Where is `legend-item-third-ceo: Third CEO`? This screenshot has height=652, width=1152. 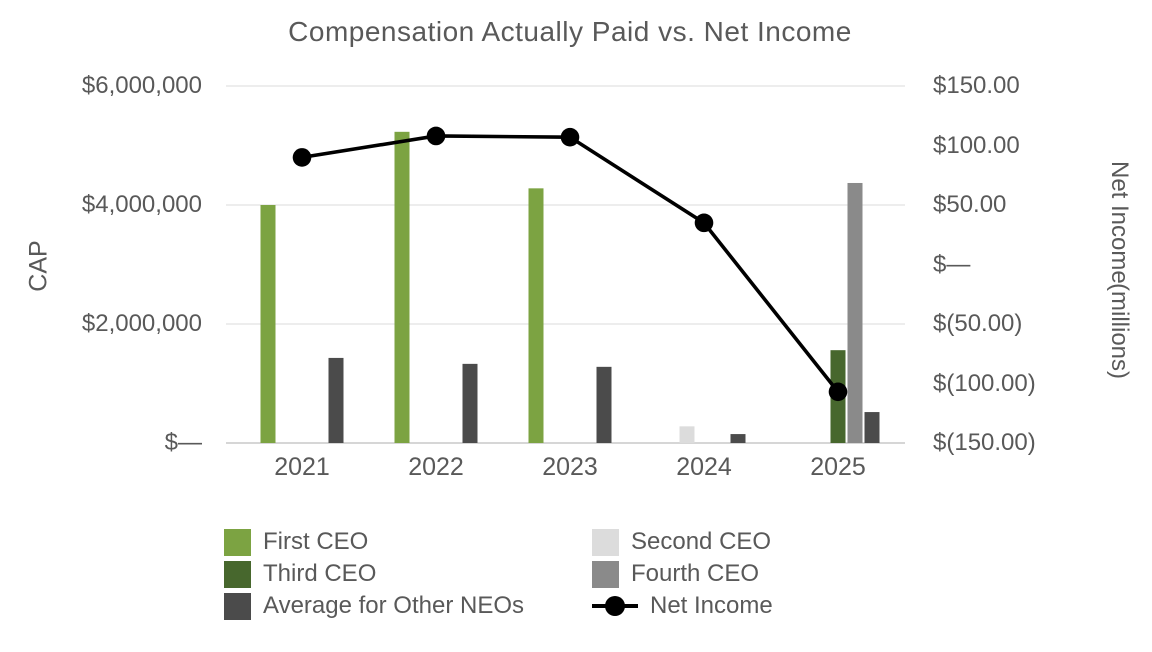
legend-item-third-ceo: Third CEO is located at coordinates (300, 574).